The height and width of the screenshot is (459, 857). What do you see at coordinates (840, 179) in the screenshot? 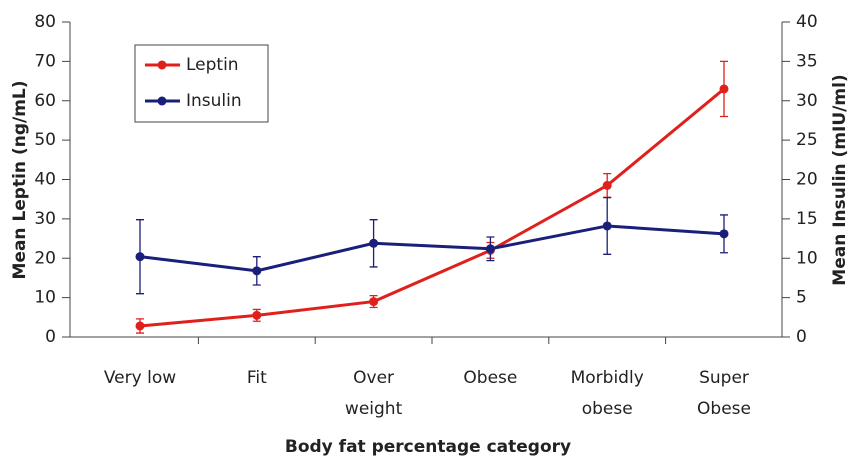
I see `y2-axis-label: Mean Insulin (mIU/ml)` at bounding box center [840, 179].